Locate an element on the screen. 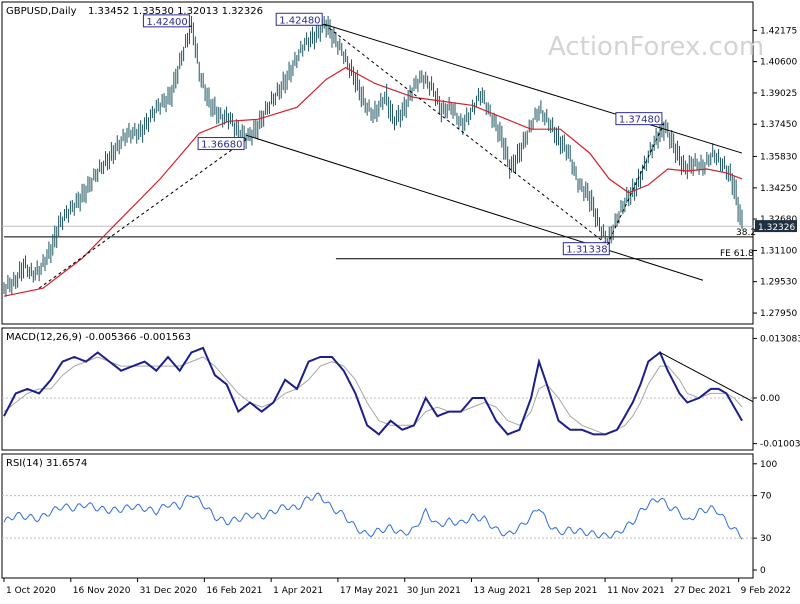  date-tick-label: 13 Aug 2021 is located at coordinates (503, 591).